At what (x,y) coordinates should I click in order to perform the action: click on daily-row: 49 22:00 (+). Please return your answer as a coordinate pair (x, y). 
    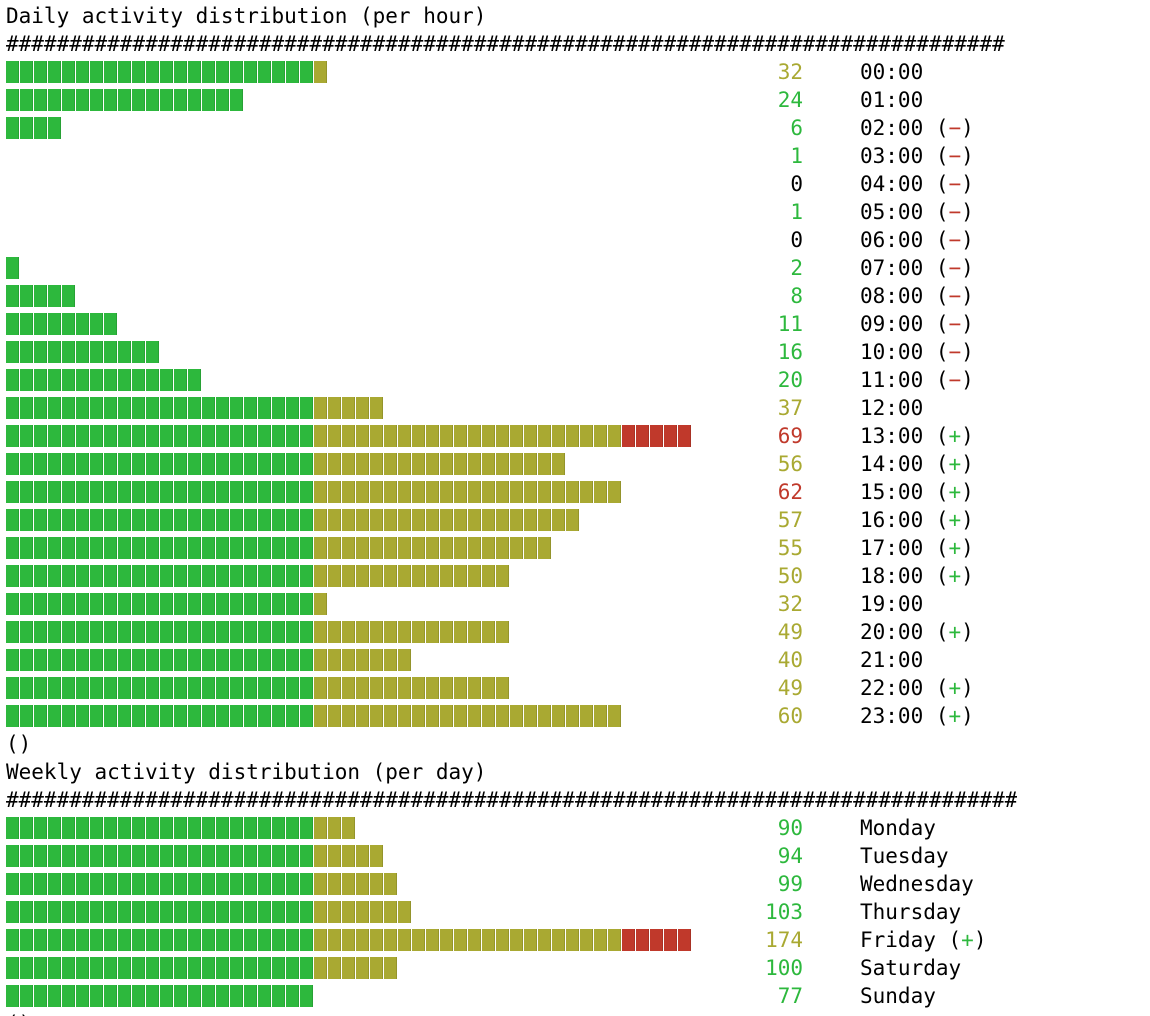
    Looking at the image, I should click on (575, 688).